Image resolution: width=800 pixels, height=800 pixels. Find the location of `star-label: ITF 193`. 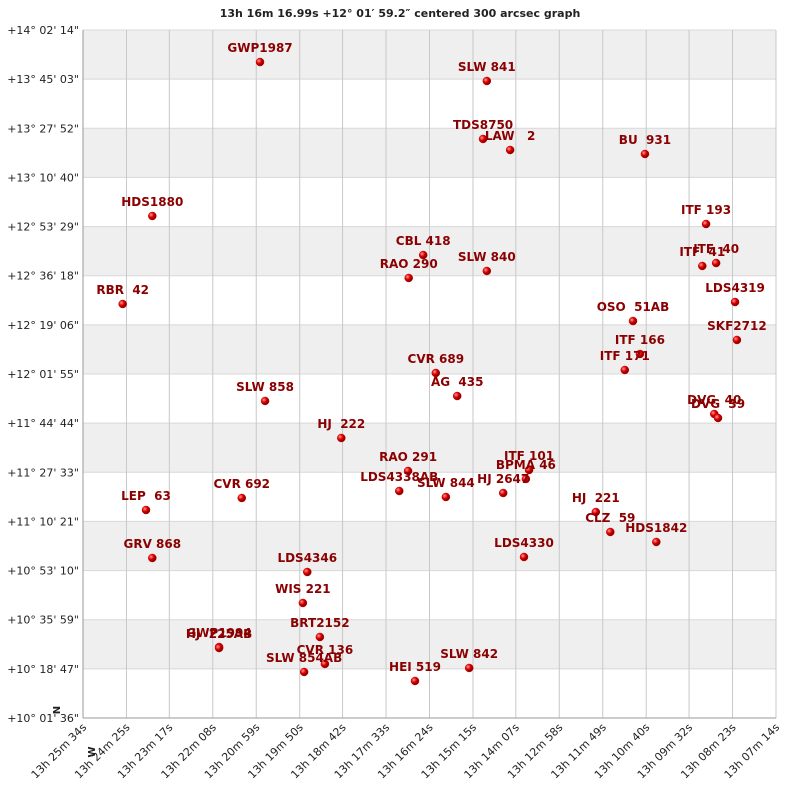

star-label: ITF 193 is located at coordinates (706, 210).